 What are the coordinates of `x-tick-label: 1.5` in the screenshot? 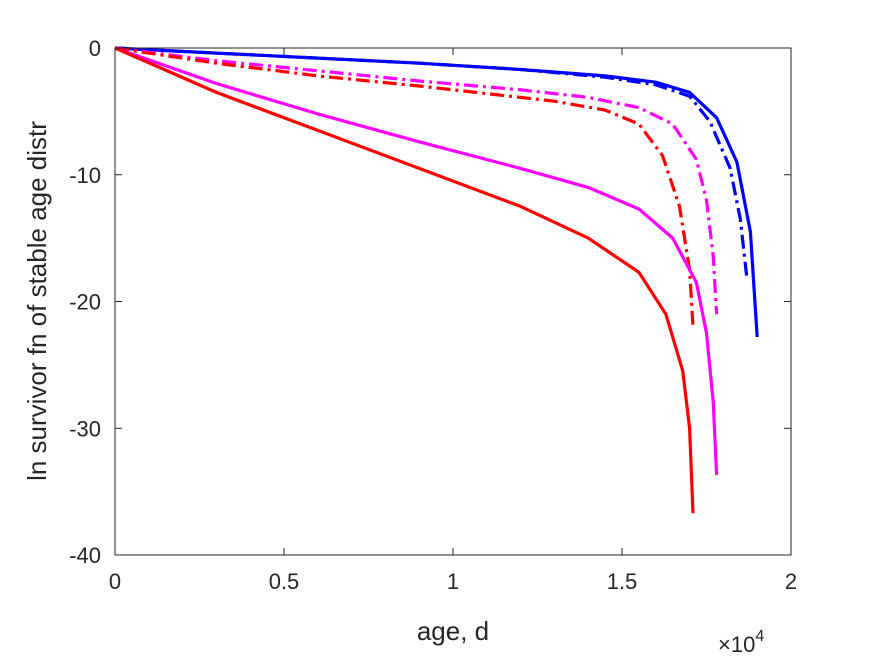 It's located at (622, 581).